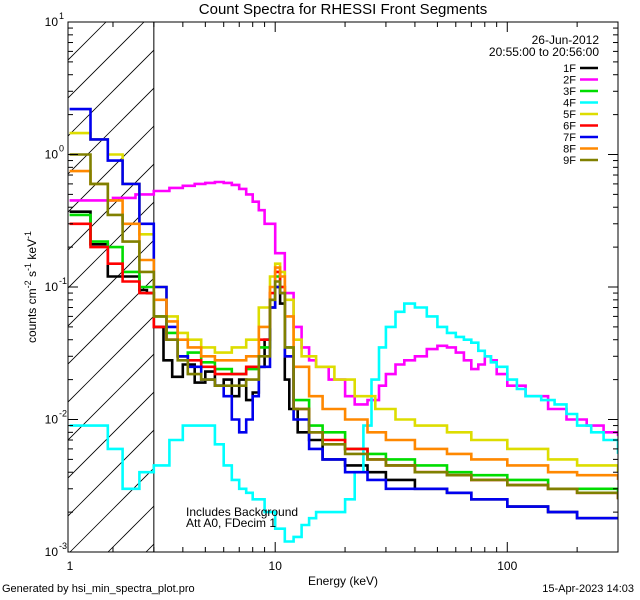 The image size is (640, 600). Describe the element at coordinates (61, 16) in the screenshot. I see `y-tick-exponent: 1` at that location.